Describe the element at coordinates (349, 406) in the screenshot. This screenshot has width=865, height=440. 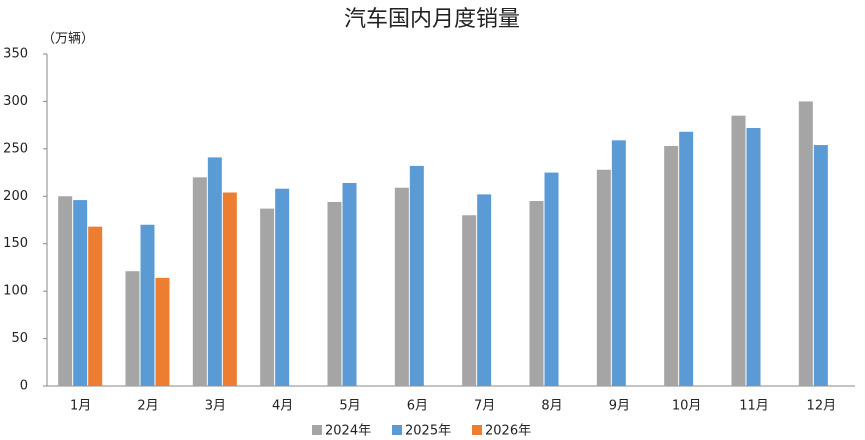
I see `x-tick-label: 5月` at that location.